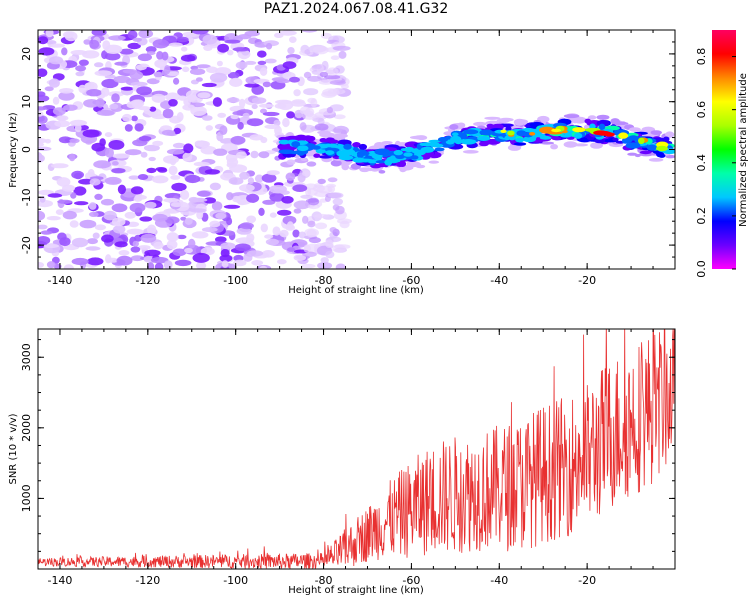  Describe the element at coordinates (499, 280) in the screenshot. I see `spectrogram-x-tick-label: -40` at that location.